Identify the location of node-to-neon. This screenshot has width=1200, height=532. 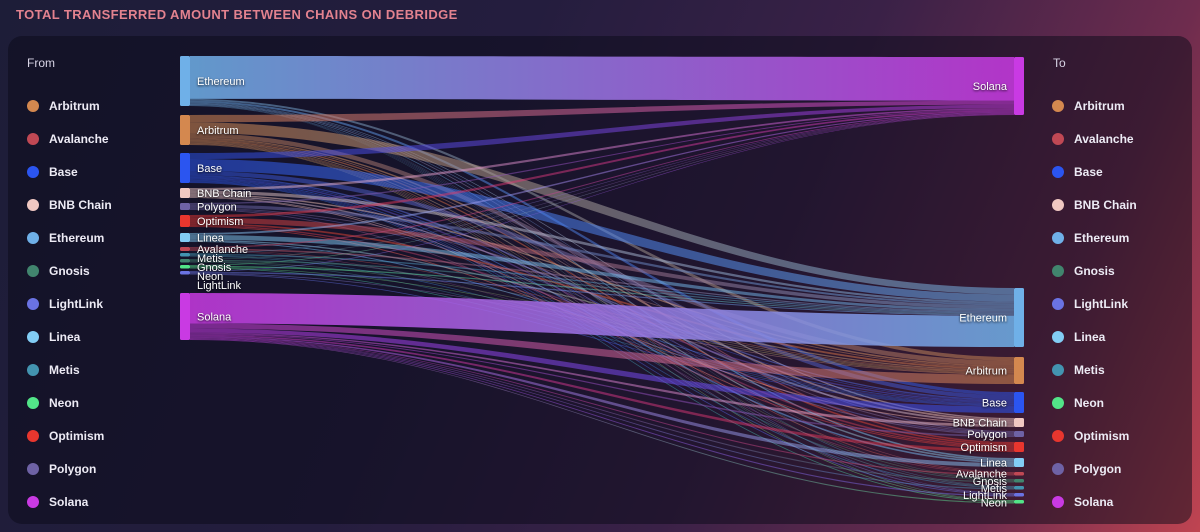
(1019, 502).